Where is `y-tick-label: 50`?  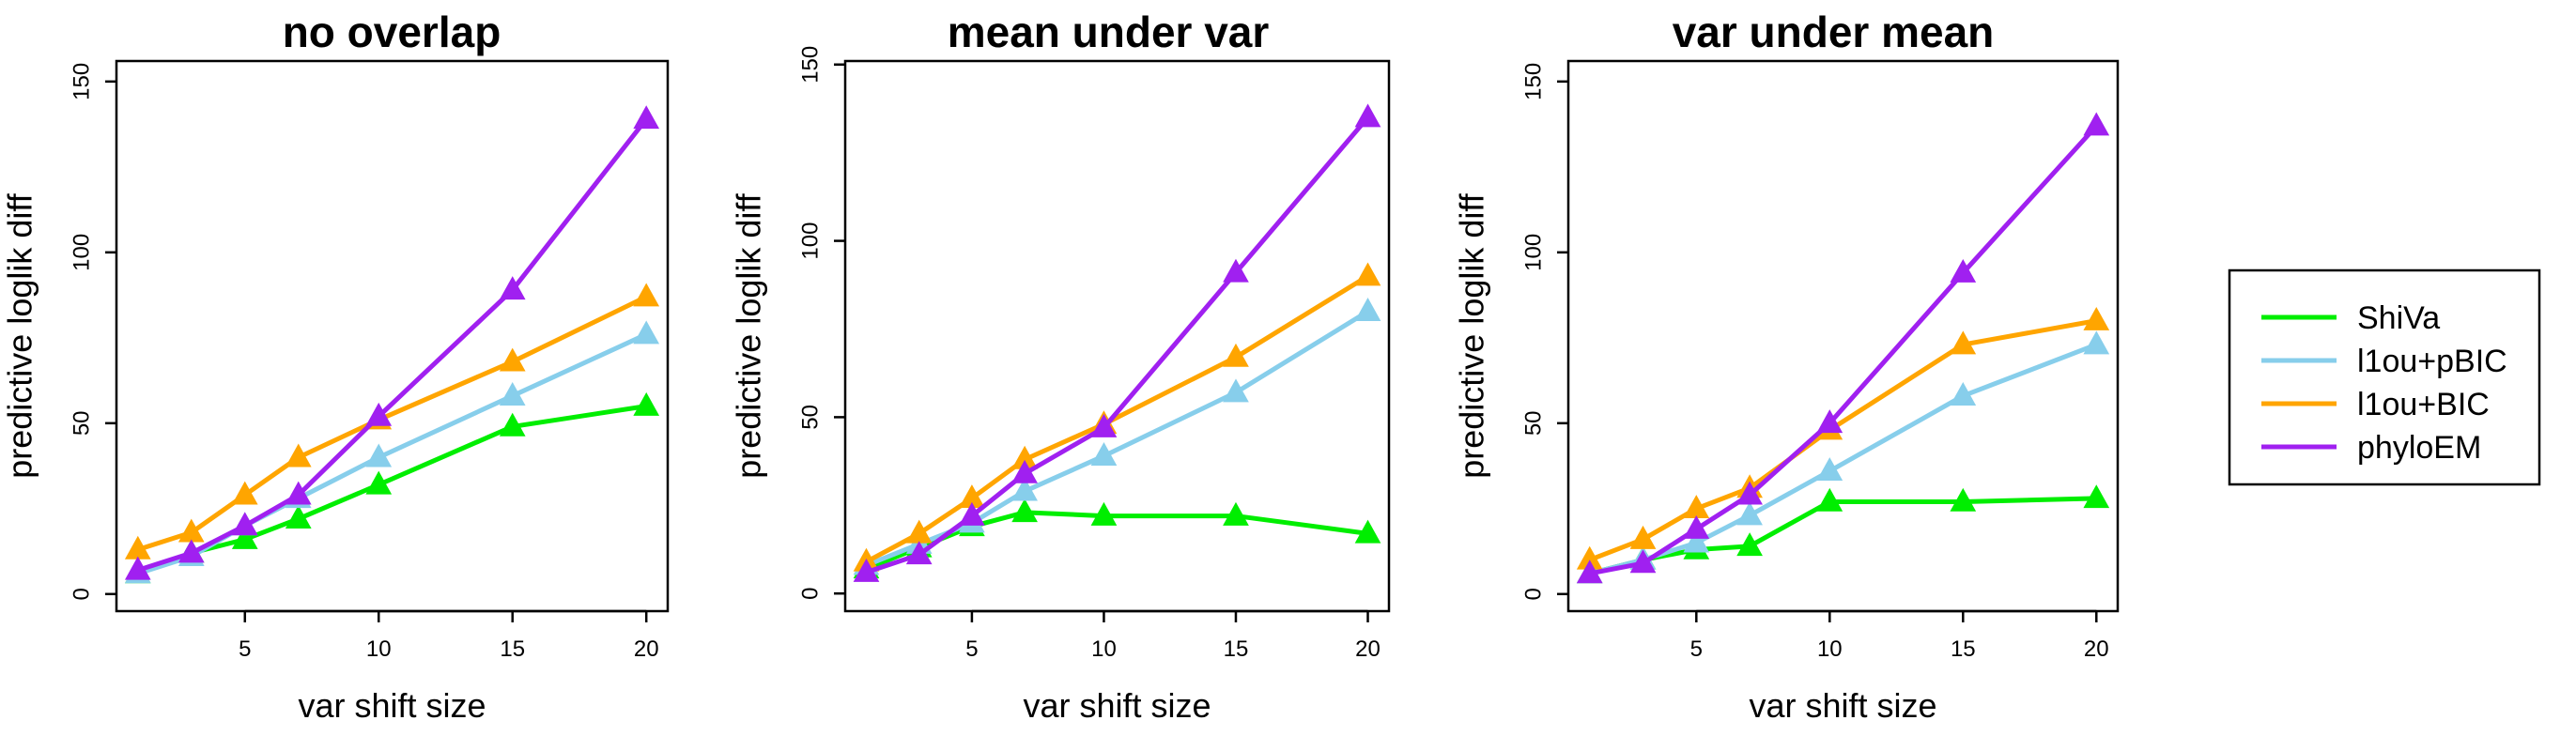 y-tick-label: 50 is located at coordinates (81, 423).